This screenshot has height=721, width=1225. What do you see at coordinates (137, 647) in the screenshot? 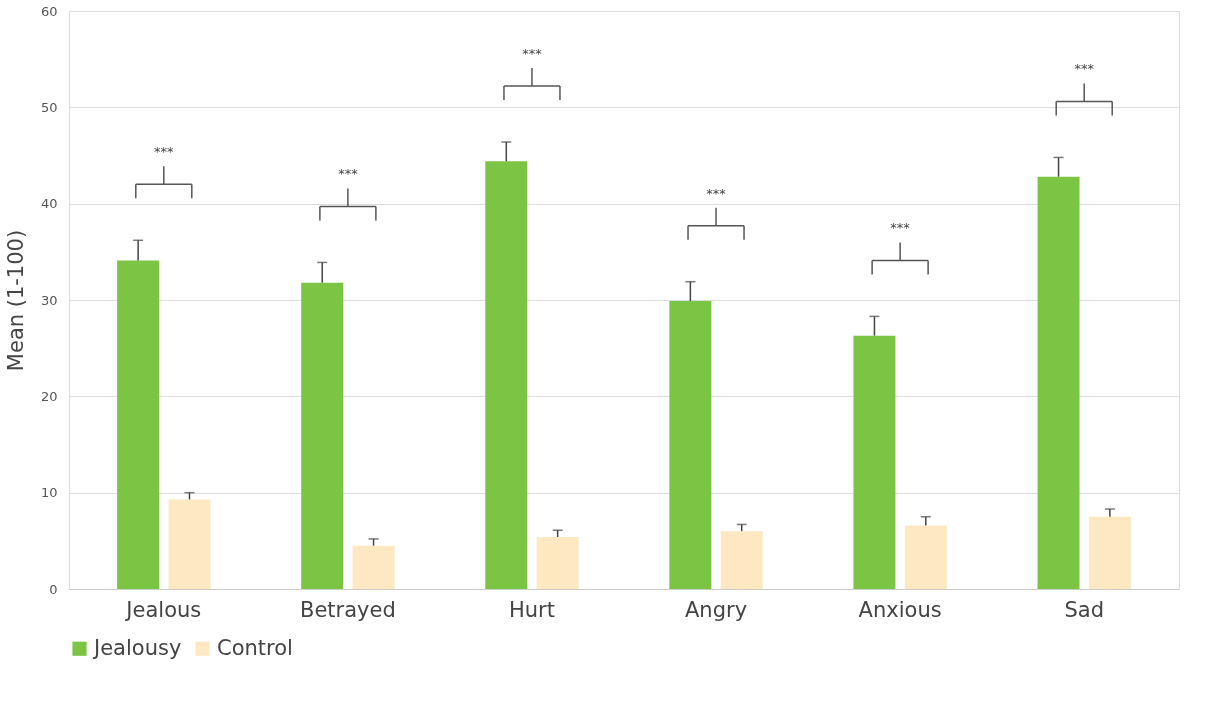
I see `legend-label: Jealousy` at bounding box center [137, 647].